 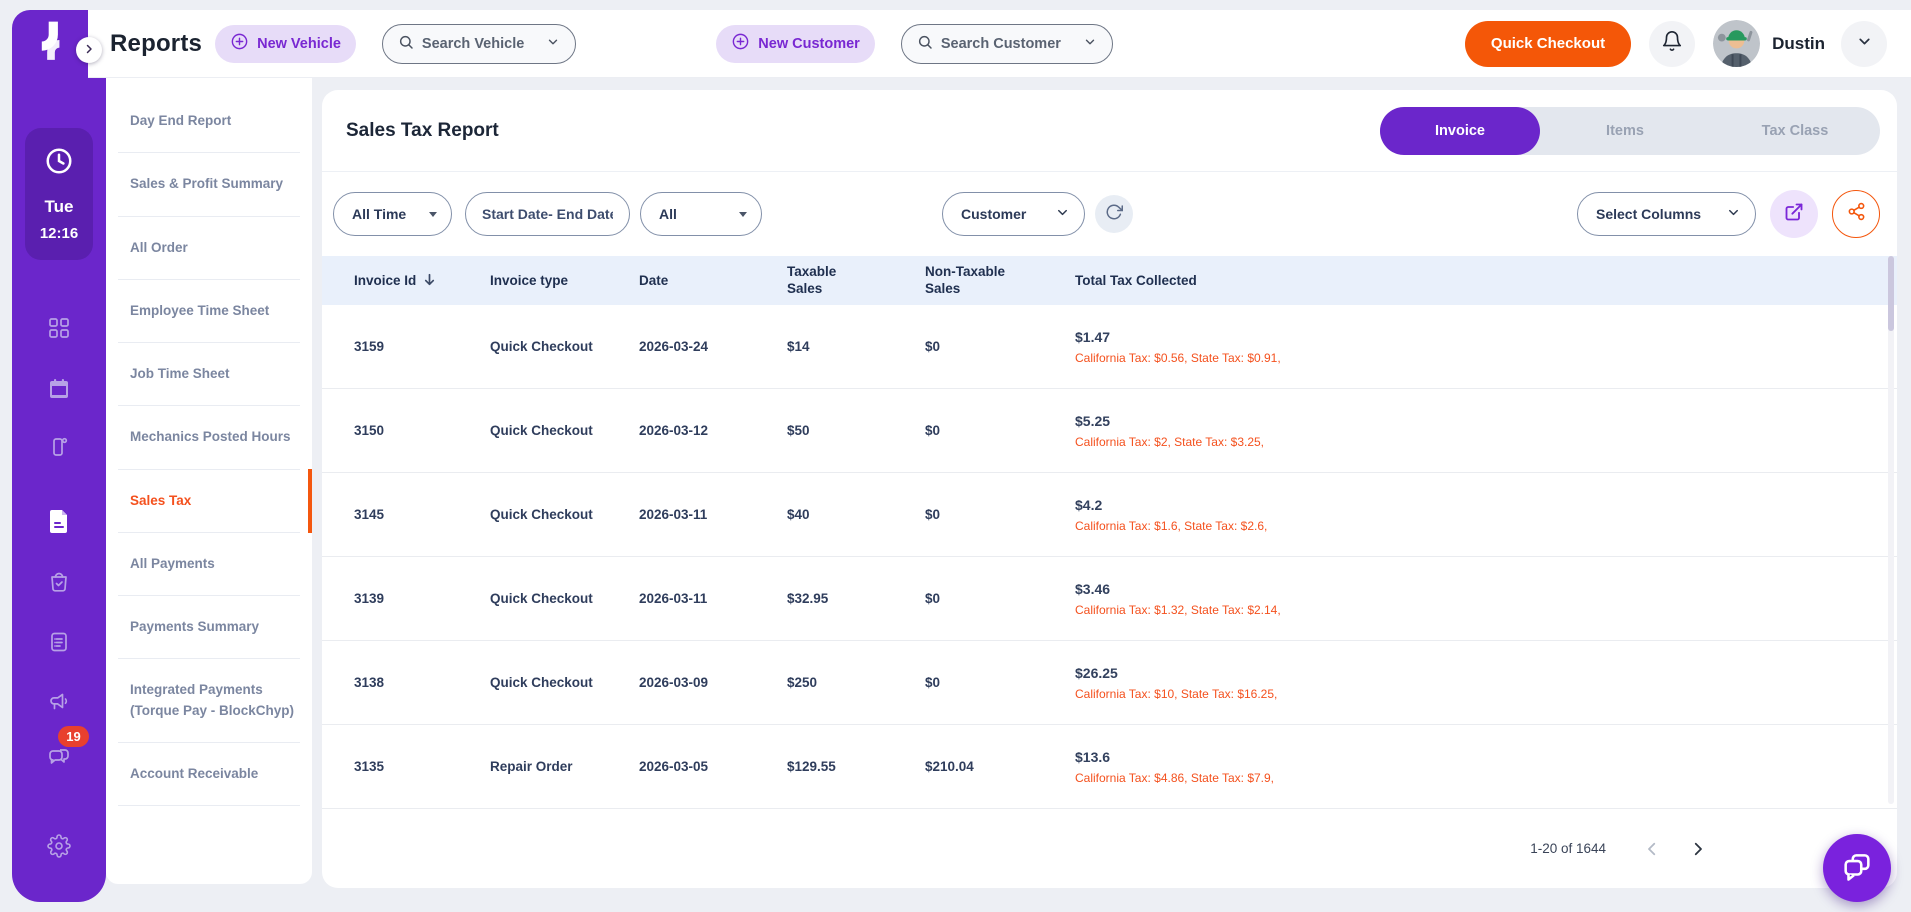 I want to click on menu-item-all-order: All Order, so click(x=209, y=248).